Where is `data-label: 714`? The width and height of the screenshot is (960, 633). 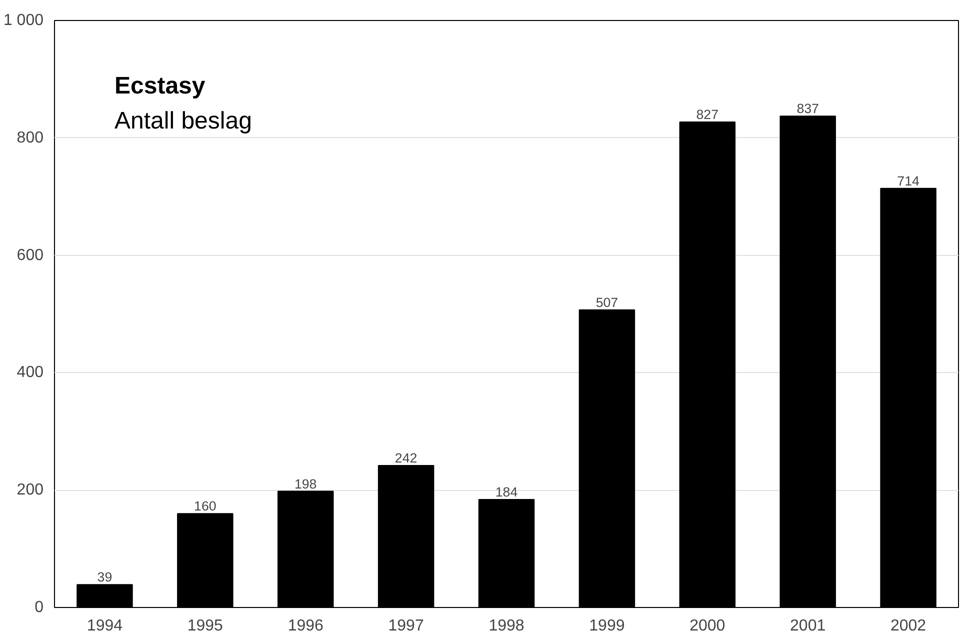
data-label: 714 is located at coordinates (908, 180).